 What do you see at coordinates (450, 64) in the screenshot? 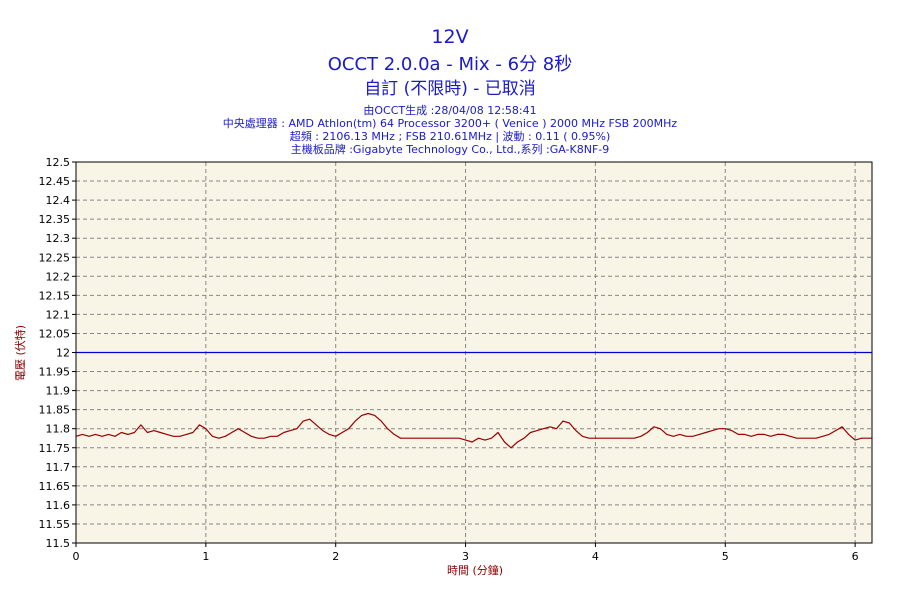
I see `chart-subtitle: OCCT 2.0.0a - Mix - 6分 8秒` at bounding box center [450, 64].